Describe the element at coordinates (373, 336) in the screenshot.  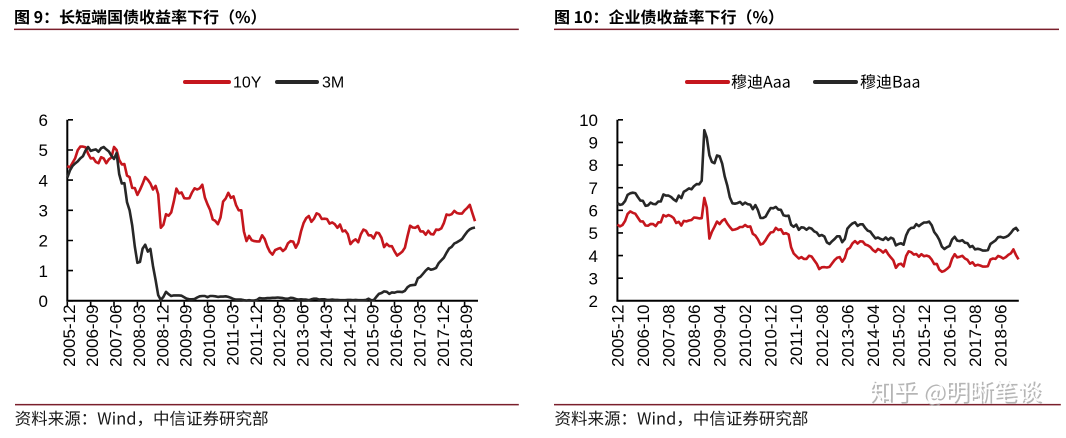
I see `svg-text: 2015-09` at that location.